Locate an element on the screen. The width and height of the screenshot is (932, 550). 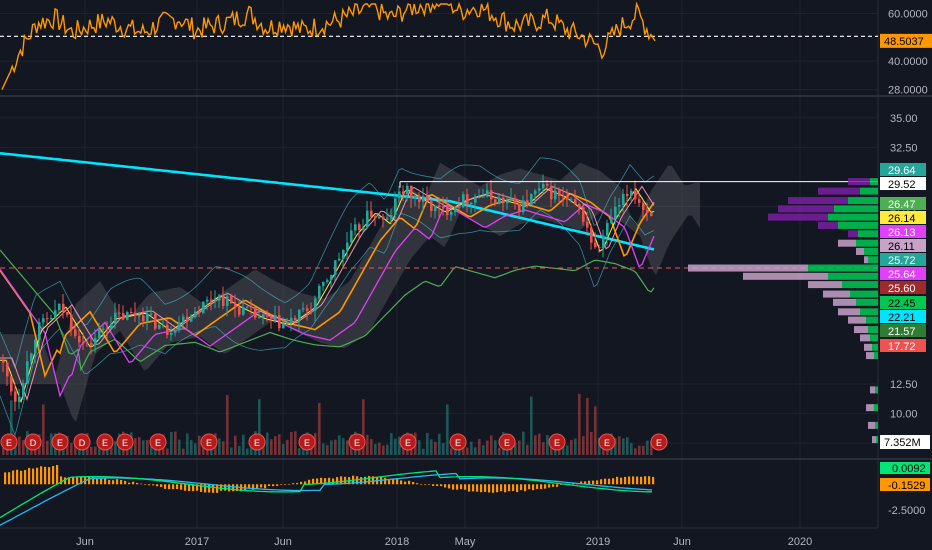
time-axis: Jun 2017 Jun 2018 May 2019 Jun 2020 is located at coordinates (439, 537).